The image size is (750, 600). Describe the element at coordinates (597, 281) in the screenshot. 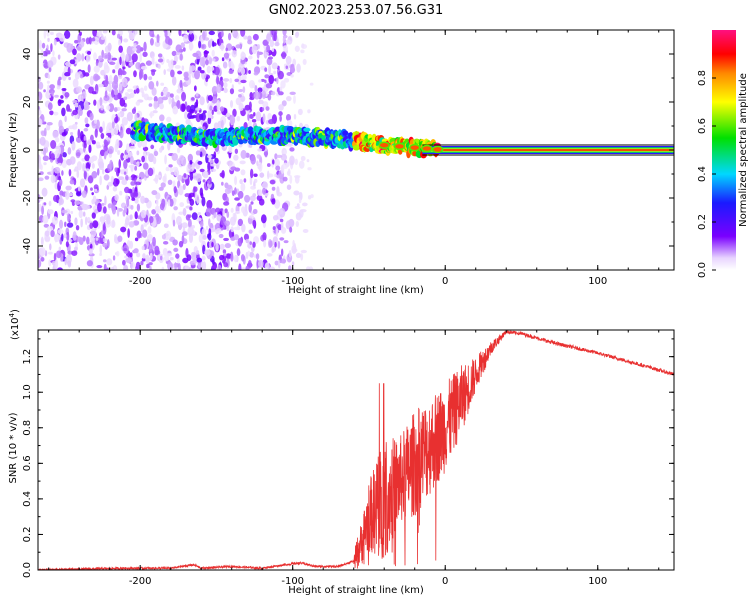

I see `spectrogram-x-tick-label: 100` at that location.